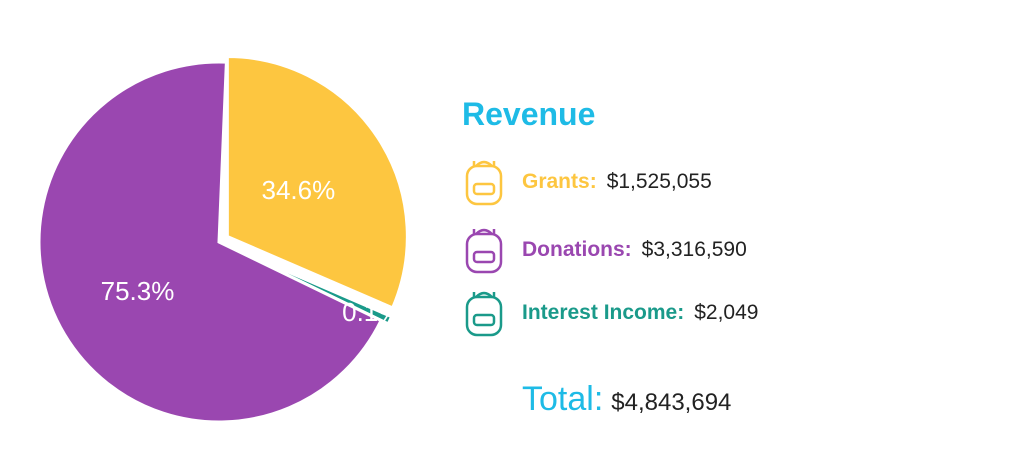 Image resolution: width=1010 pixels, height=471 pixels. What do you see at coordinates (593, 181) in the screenshot?
I see `legend-colon-grants: :` at bounding box center [593, 181].